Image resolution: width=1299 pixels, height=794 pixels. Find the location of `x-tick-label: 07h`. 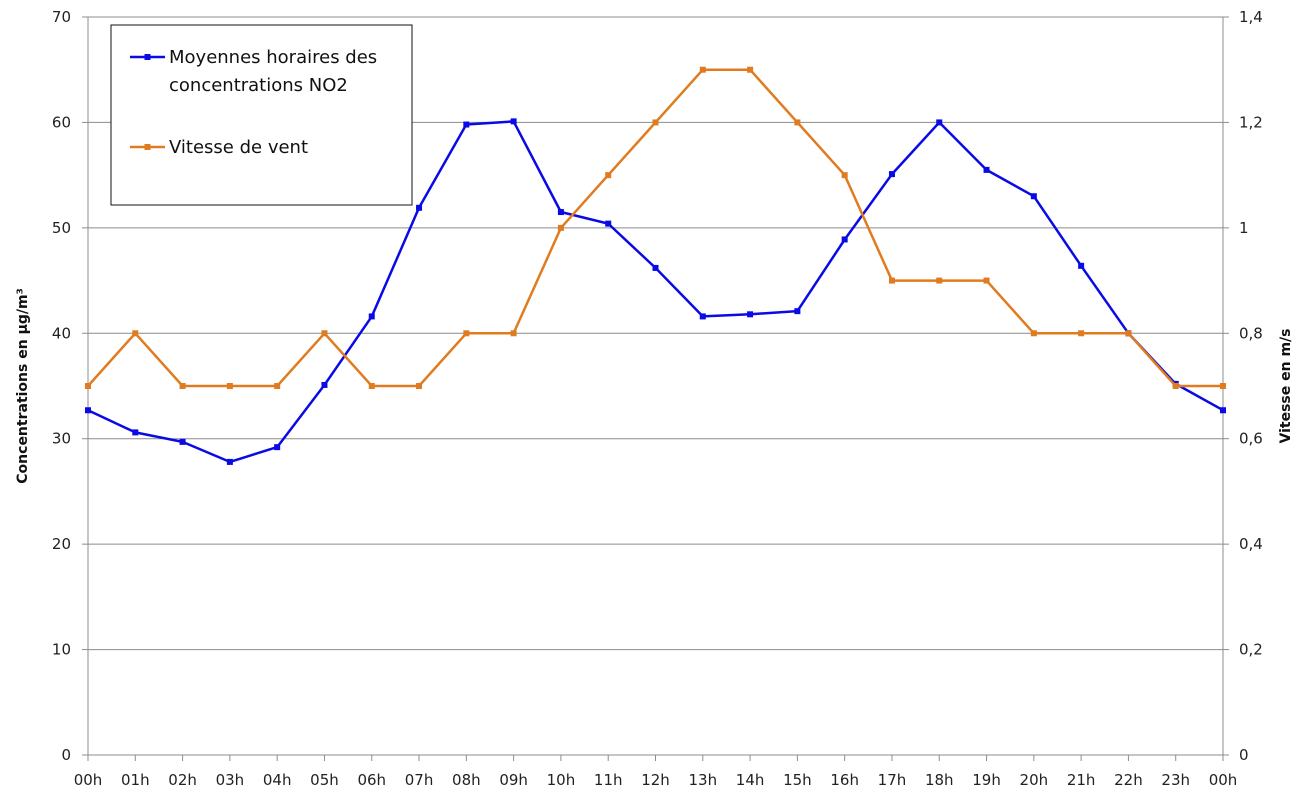

x-tick-label: 07h is located at coordinates (419, 780).